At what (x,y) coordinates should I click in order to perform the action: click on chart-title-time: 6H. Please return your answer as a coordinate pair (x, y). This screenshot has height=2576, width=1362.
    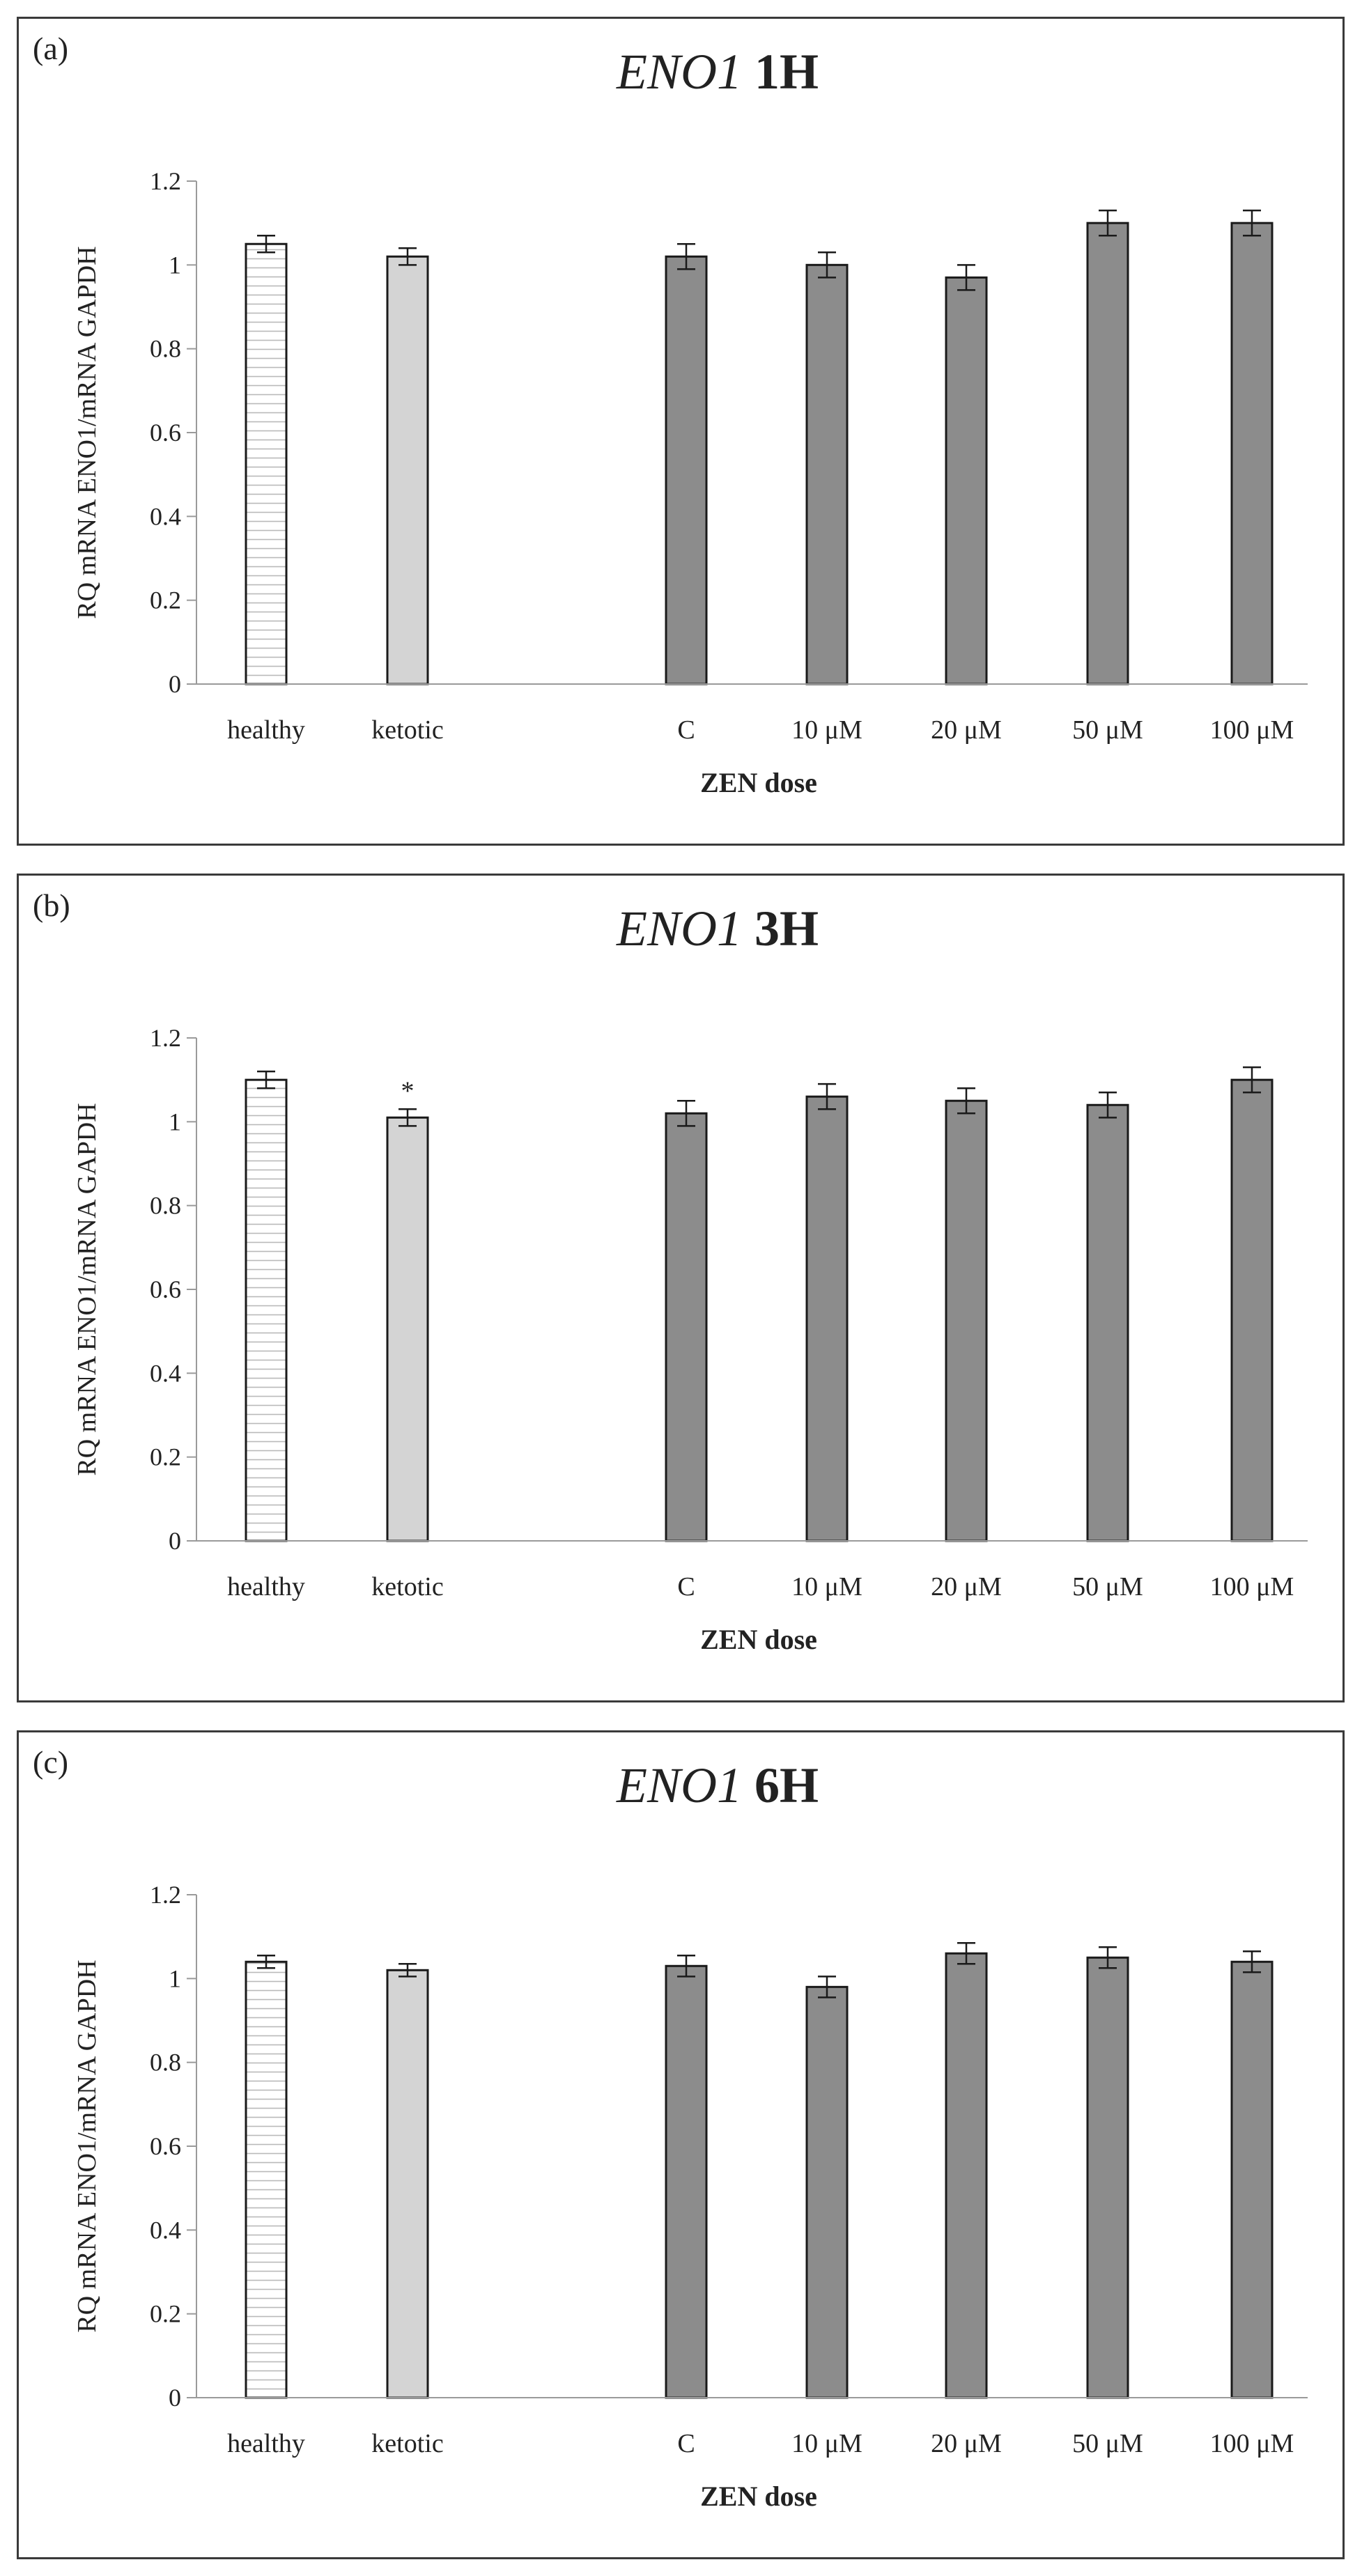
    Looking at the image, I should click on (786, 1785).